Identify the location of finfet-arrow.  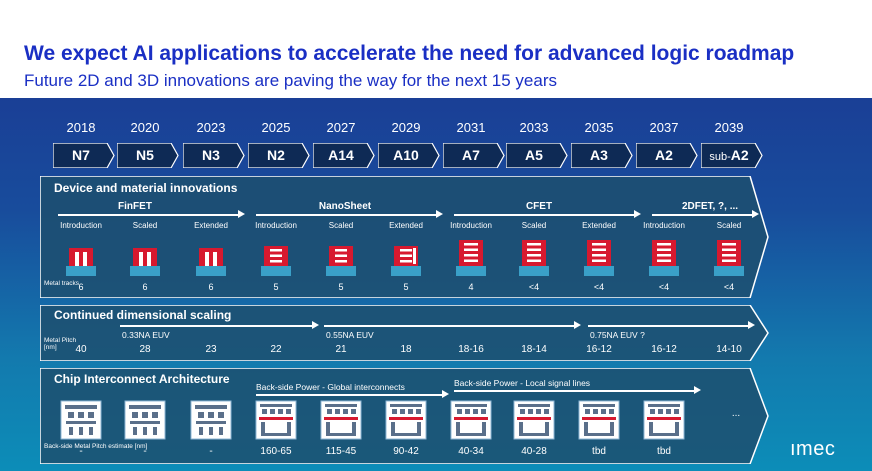
(148, 215).